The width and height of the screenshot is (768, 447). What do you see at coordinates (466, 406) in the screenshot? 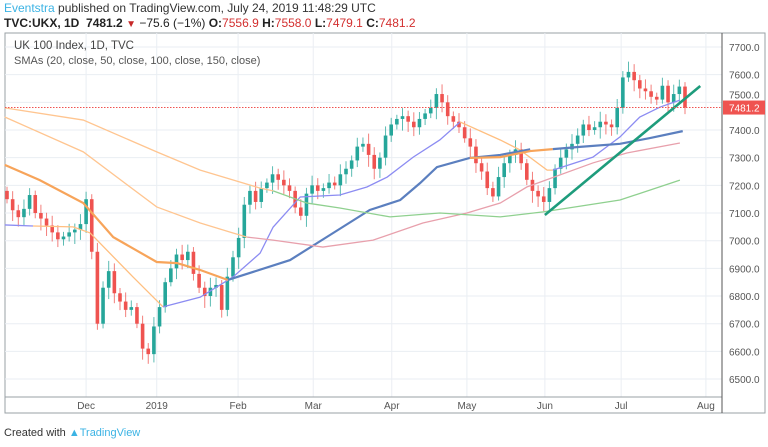
I see `x-tick-label: May` at bounding box center [466, 406].